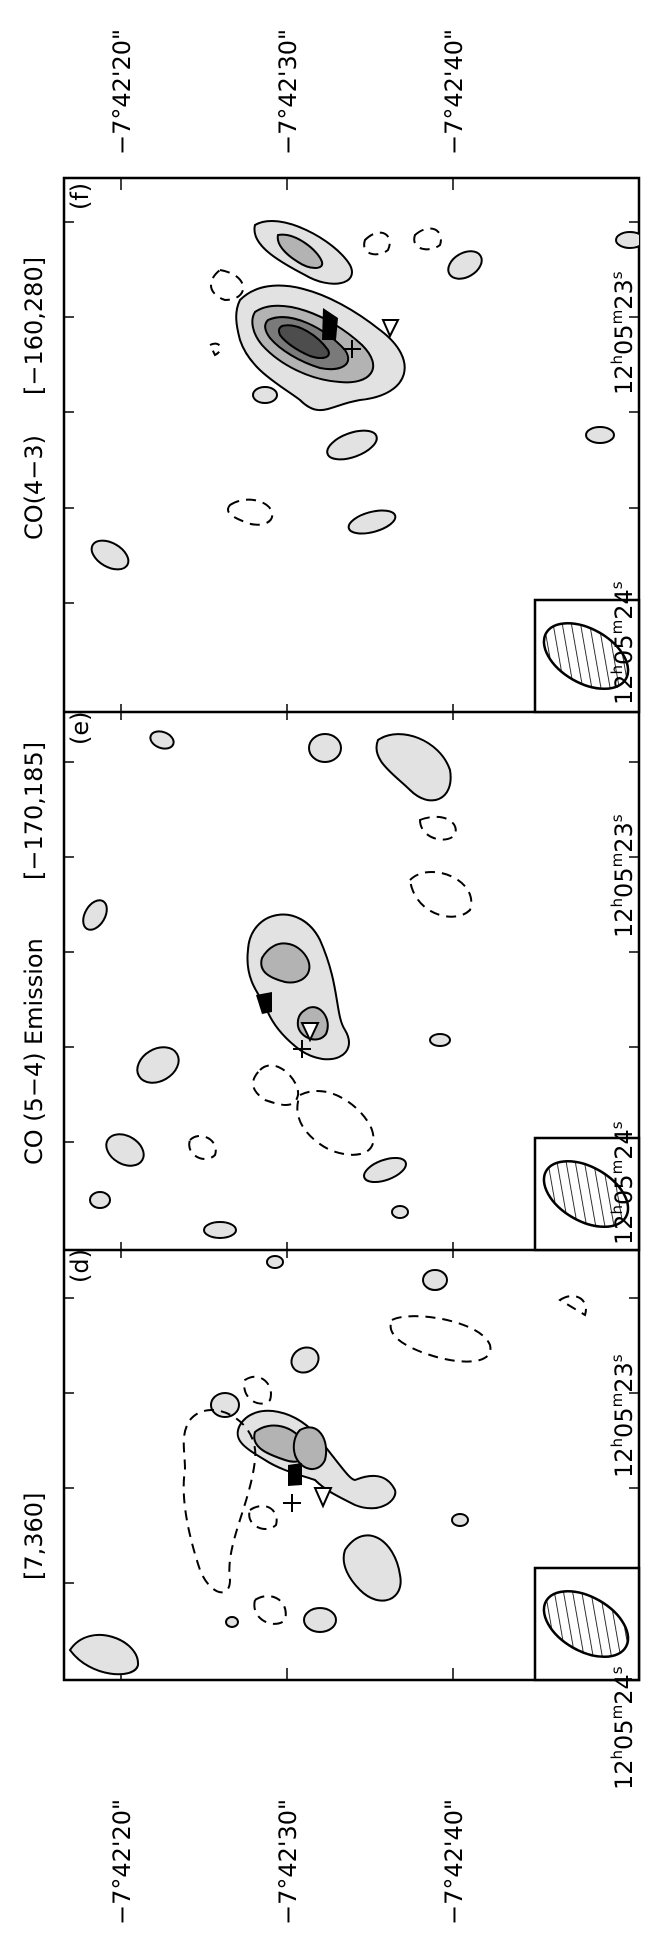 Image resolution: width=645 pixels, height=1934 pixels. Describe the element at coordinates (587, 656) in the screenshot. I see `beam-f` at that location.